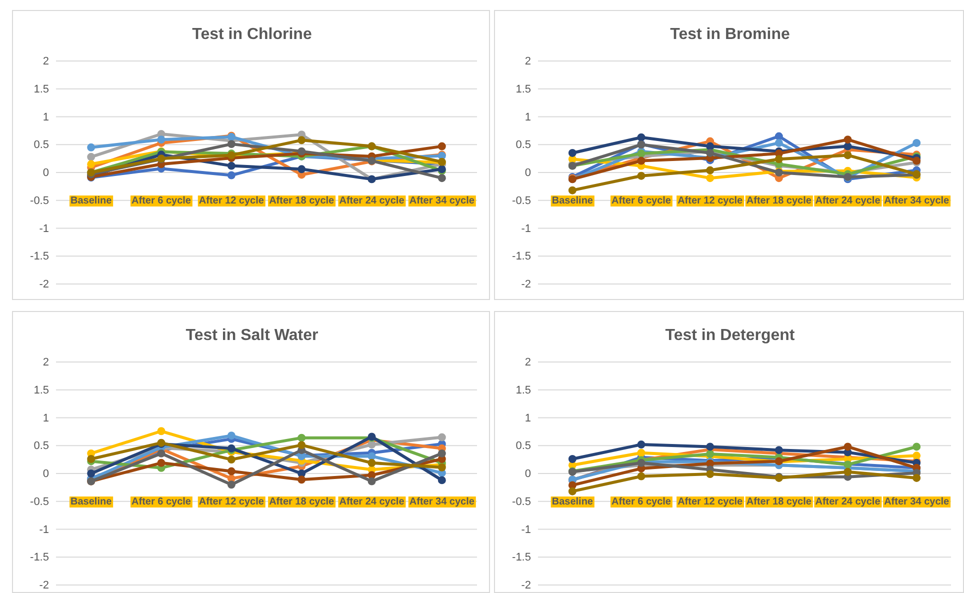 The width and height of the screenshot is (964, 593). What do you see at coordinates (252, 335) in the screenshot?
I see `chart-title: Test in Salt Water` at bounding box center [252, 335].